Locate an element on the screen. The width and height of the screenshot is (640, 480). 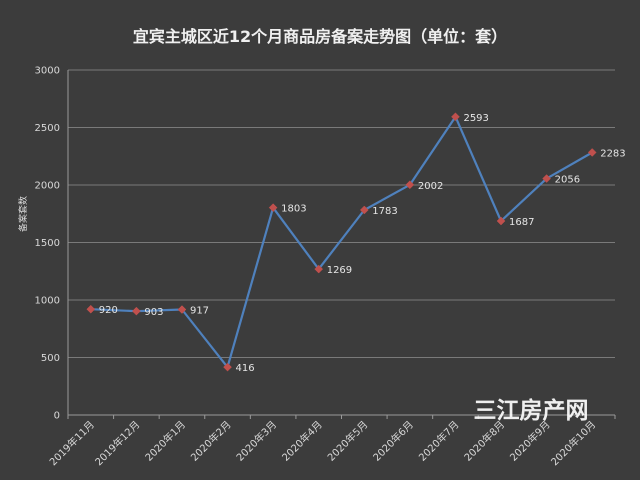
data-label: 1269 is located at coordinates (339, 270).